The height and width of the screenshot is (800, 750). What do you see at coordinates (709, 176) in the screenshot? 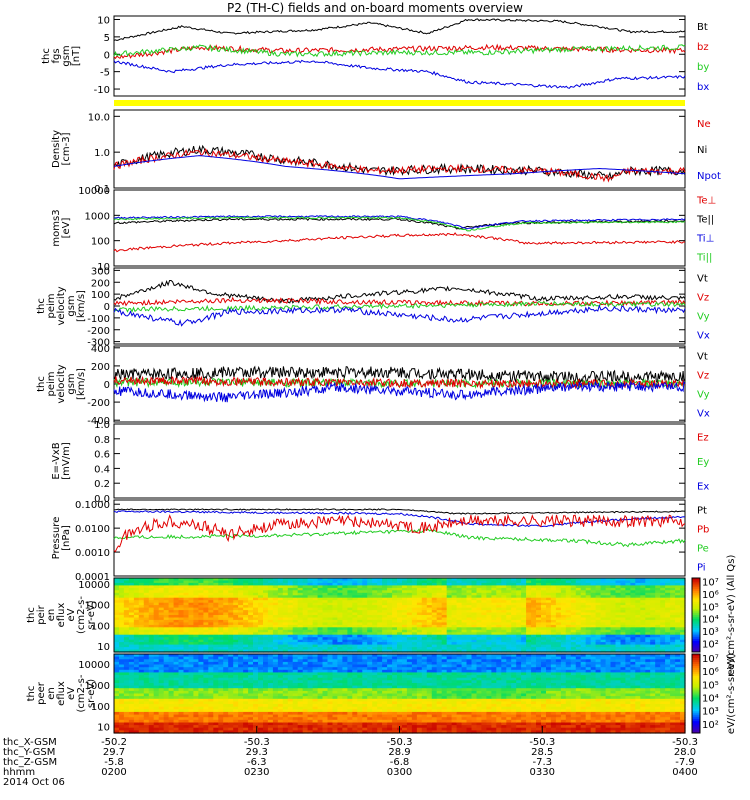
I see `legend-Npot: Npot` at bounding box center [709, 176].